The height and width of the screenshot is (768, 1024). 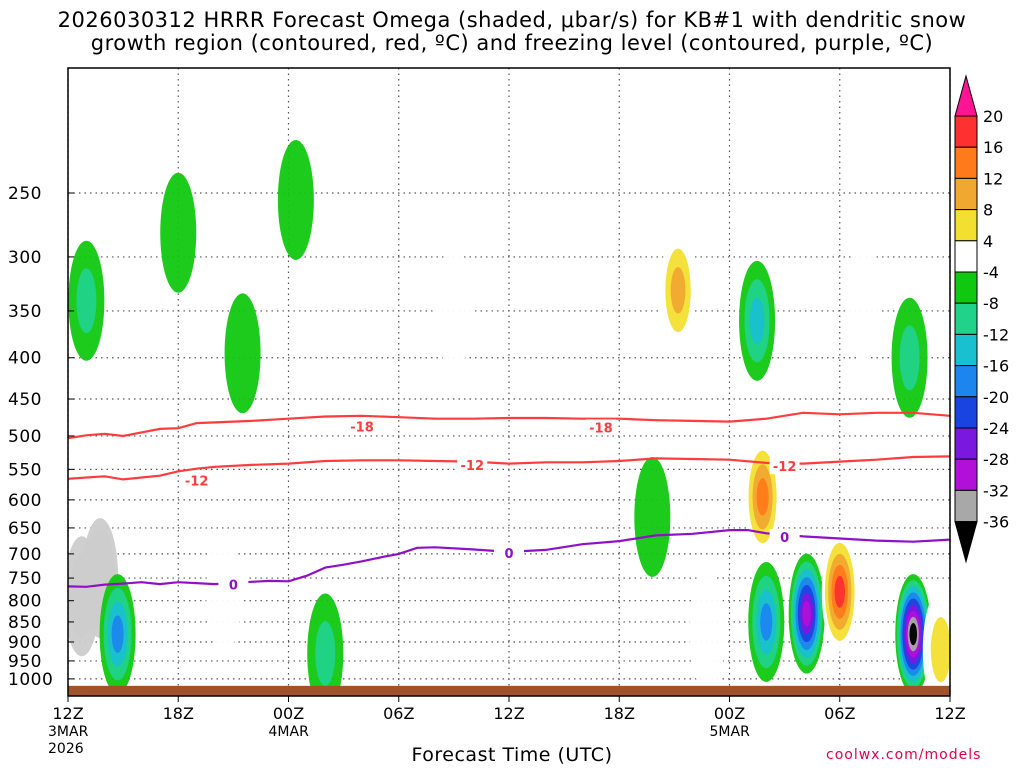 What do you see at coordinates (993, 178) in the screenshot?
I see `colorbar-label: 12` at bounding box center [993, 178].